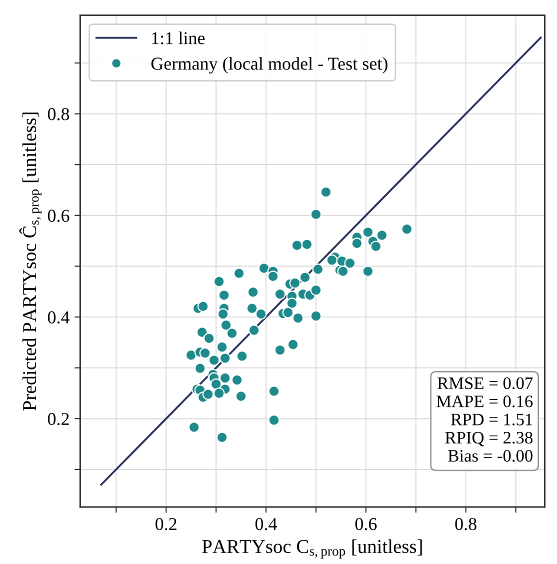 The image size is (557, 564). What do you see at coordinates (269, 65) in the screenshot?
I see `legend-label: Germany (local model - Test set)` at bounding box center [269, 65].